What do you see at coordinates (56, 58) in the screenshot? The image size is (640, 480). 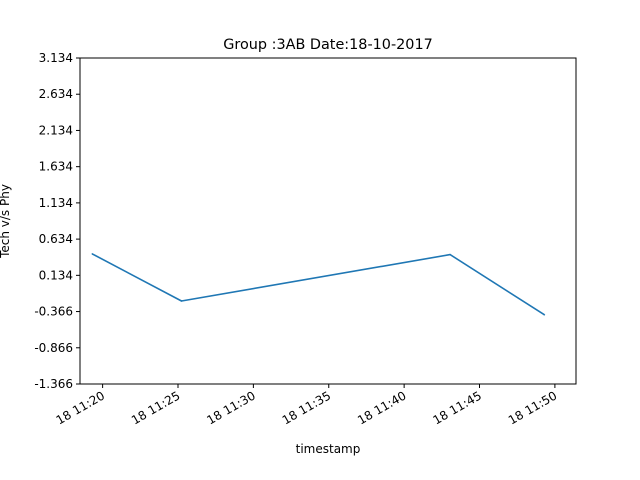 I see `y-tick-label: 3.134` at bounding box center [56, 58].